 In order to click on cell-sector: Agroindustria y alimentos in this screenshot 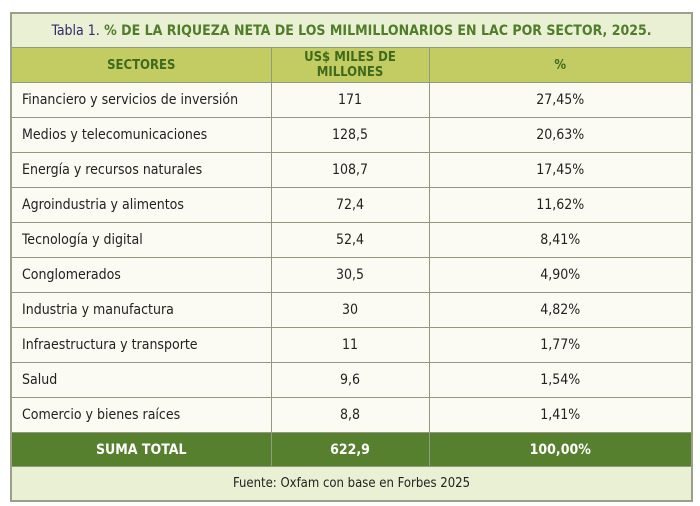, I will do `click(141, 205)`.